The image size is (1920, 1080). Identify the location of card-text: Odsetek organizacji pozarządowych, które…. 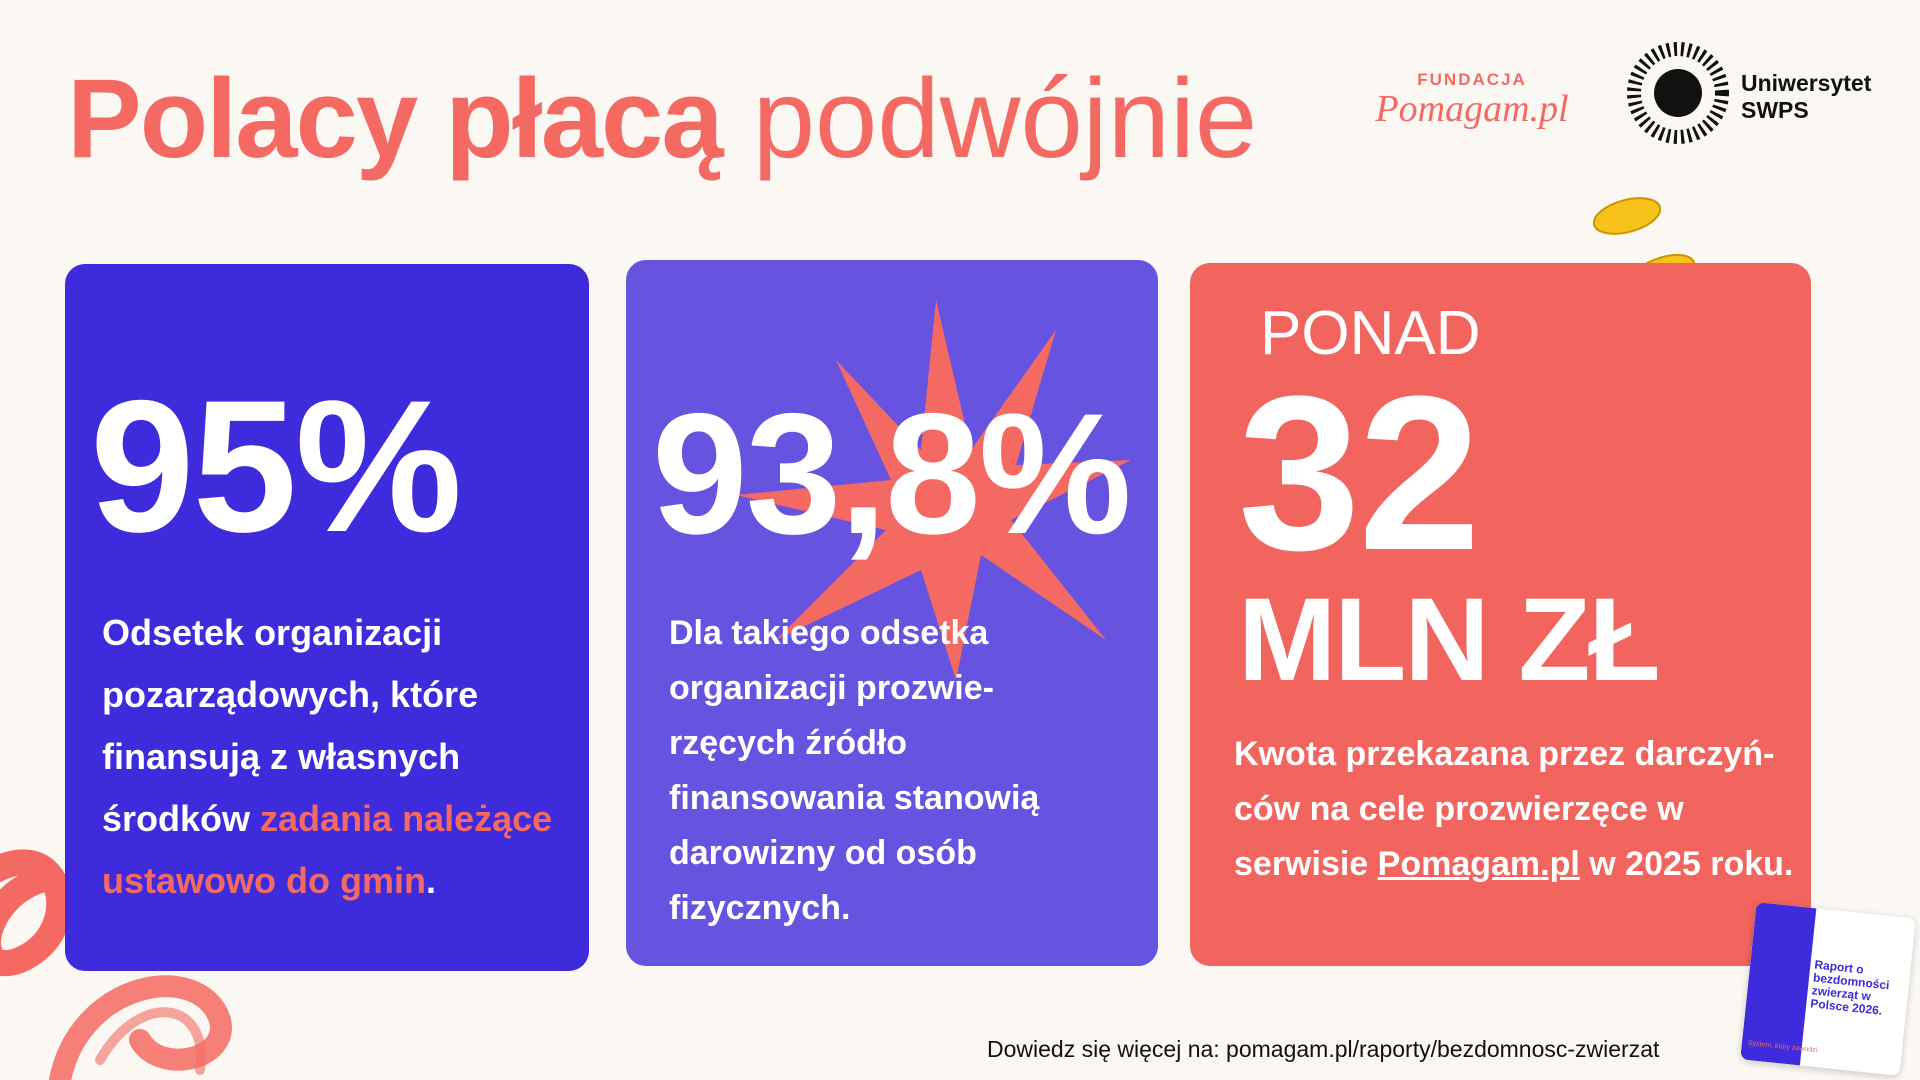
(332, 757).